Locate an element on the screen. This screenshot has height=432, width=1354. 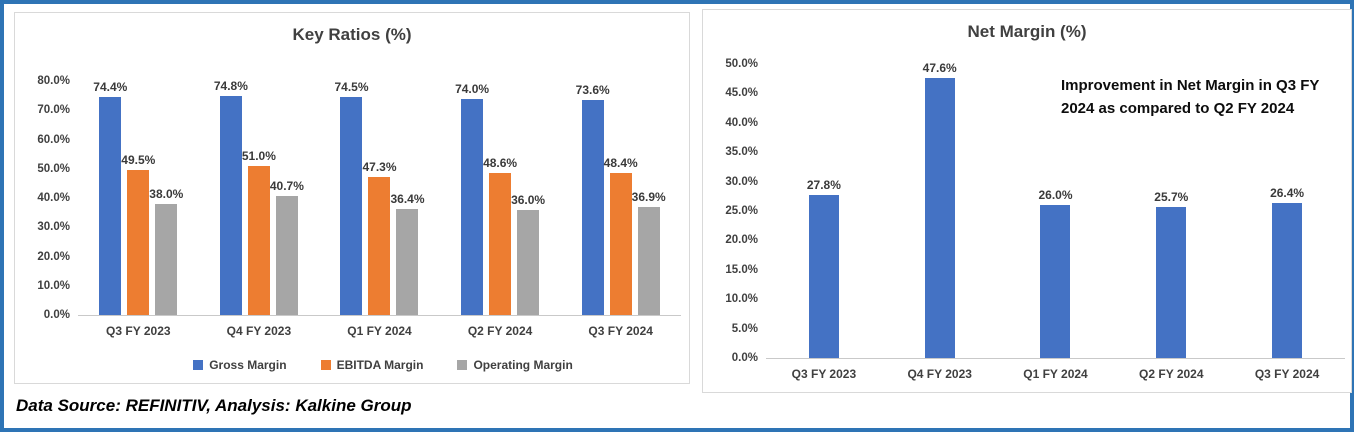
bar-value-label: 74.4% is located at coordinates (110, 87).